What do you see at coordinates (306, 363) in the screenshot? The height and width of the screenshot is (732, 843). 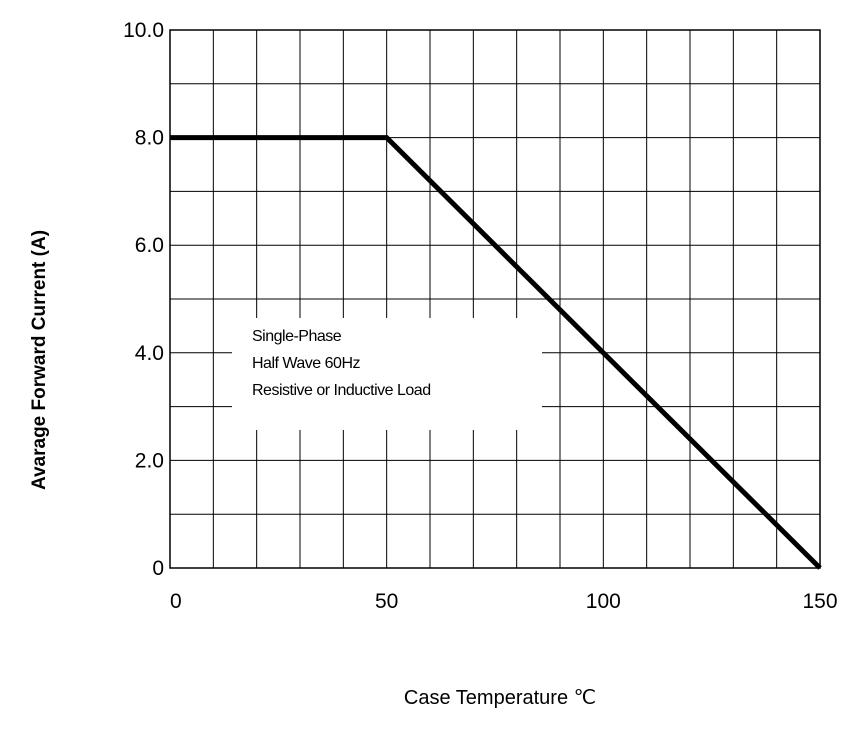 I see `annotation-line-2: Half Wave 60Hz` at bounding box center [306, 363].